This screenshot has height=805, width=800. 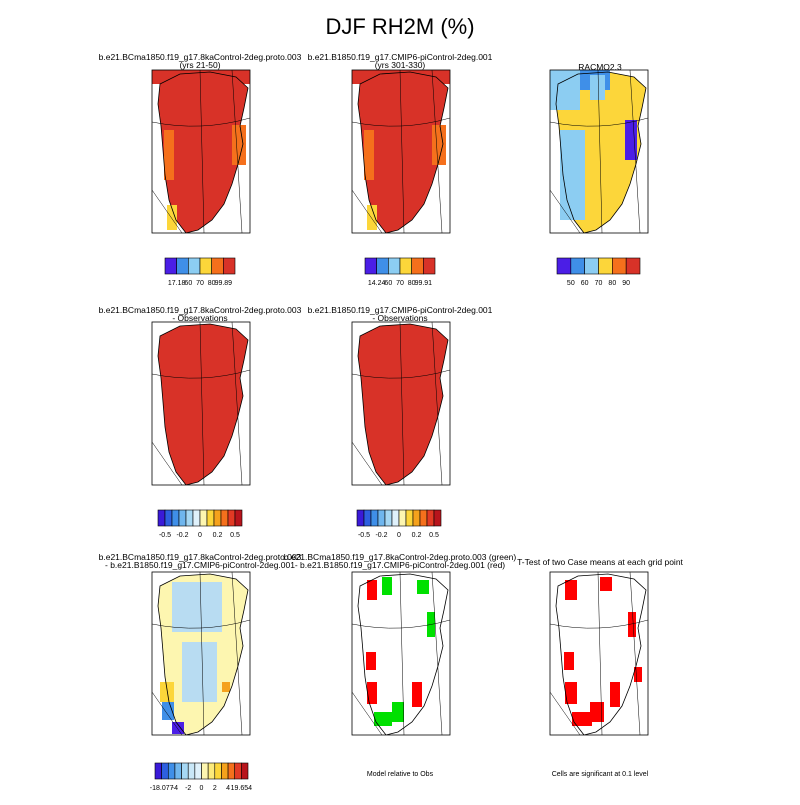 What do you see at coordinates (400, 774) in the screenshot?
I see `panel-note: Model relative to Obs` at bounding box center [400, 774].